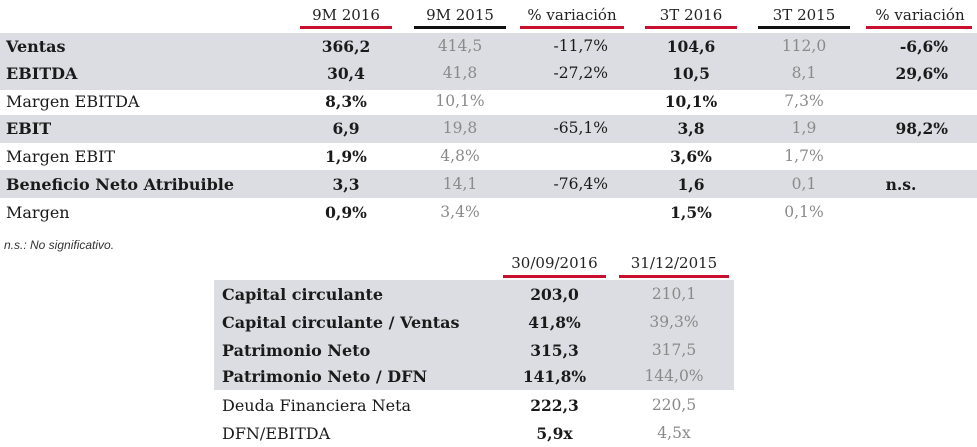  Describe the element at coordinates (901, 184) in the screenshot. I see `table-cell: n.s.` at that location.